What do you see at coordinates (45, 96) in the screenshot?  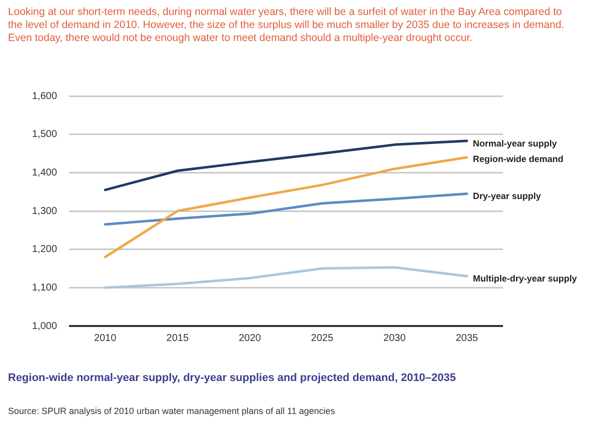 I see `y-tick-label: 1,600` at bounding box center [45, 96].